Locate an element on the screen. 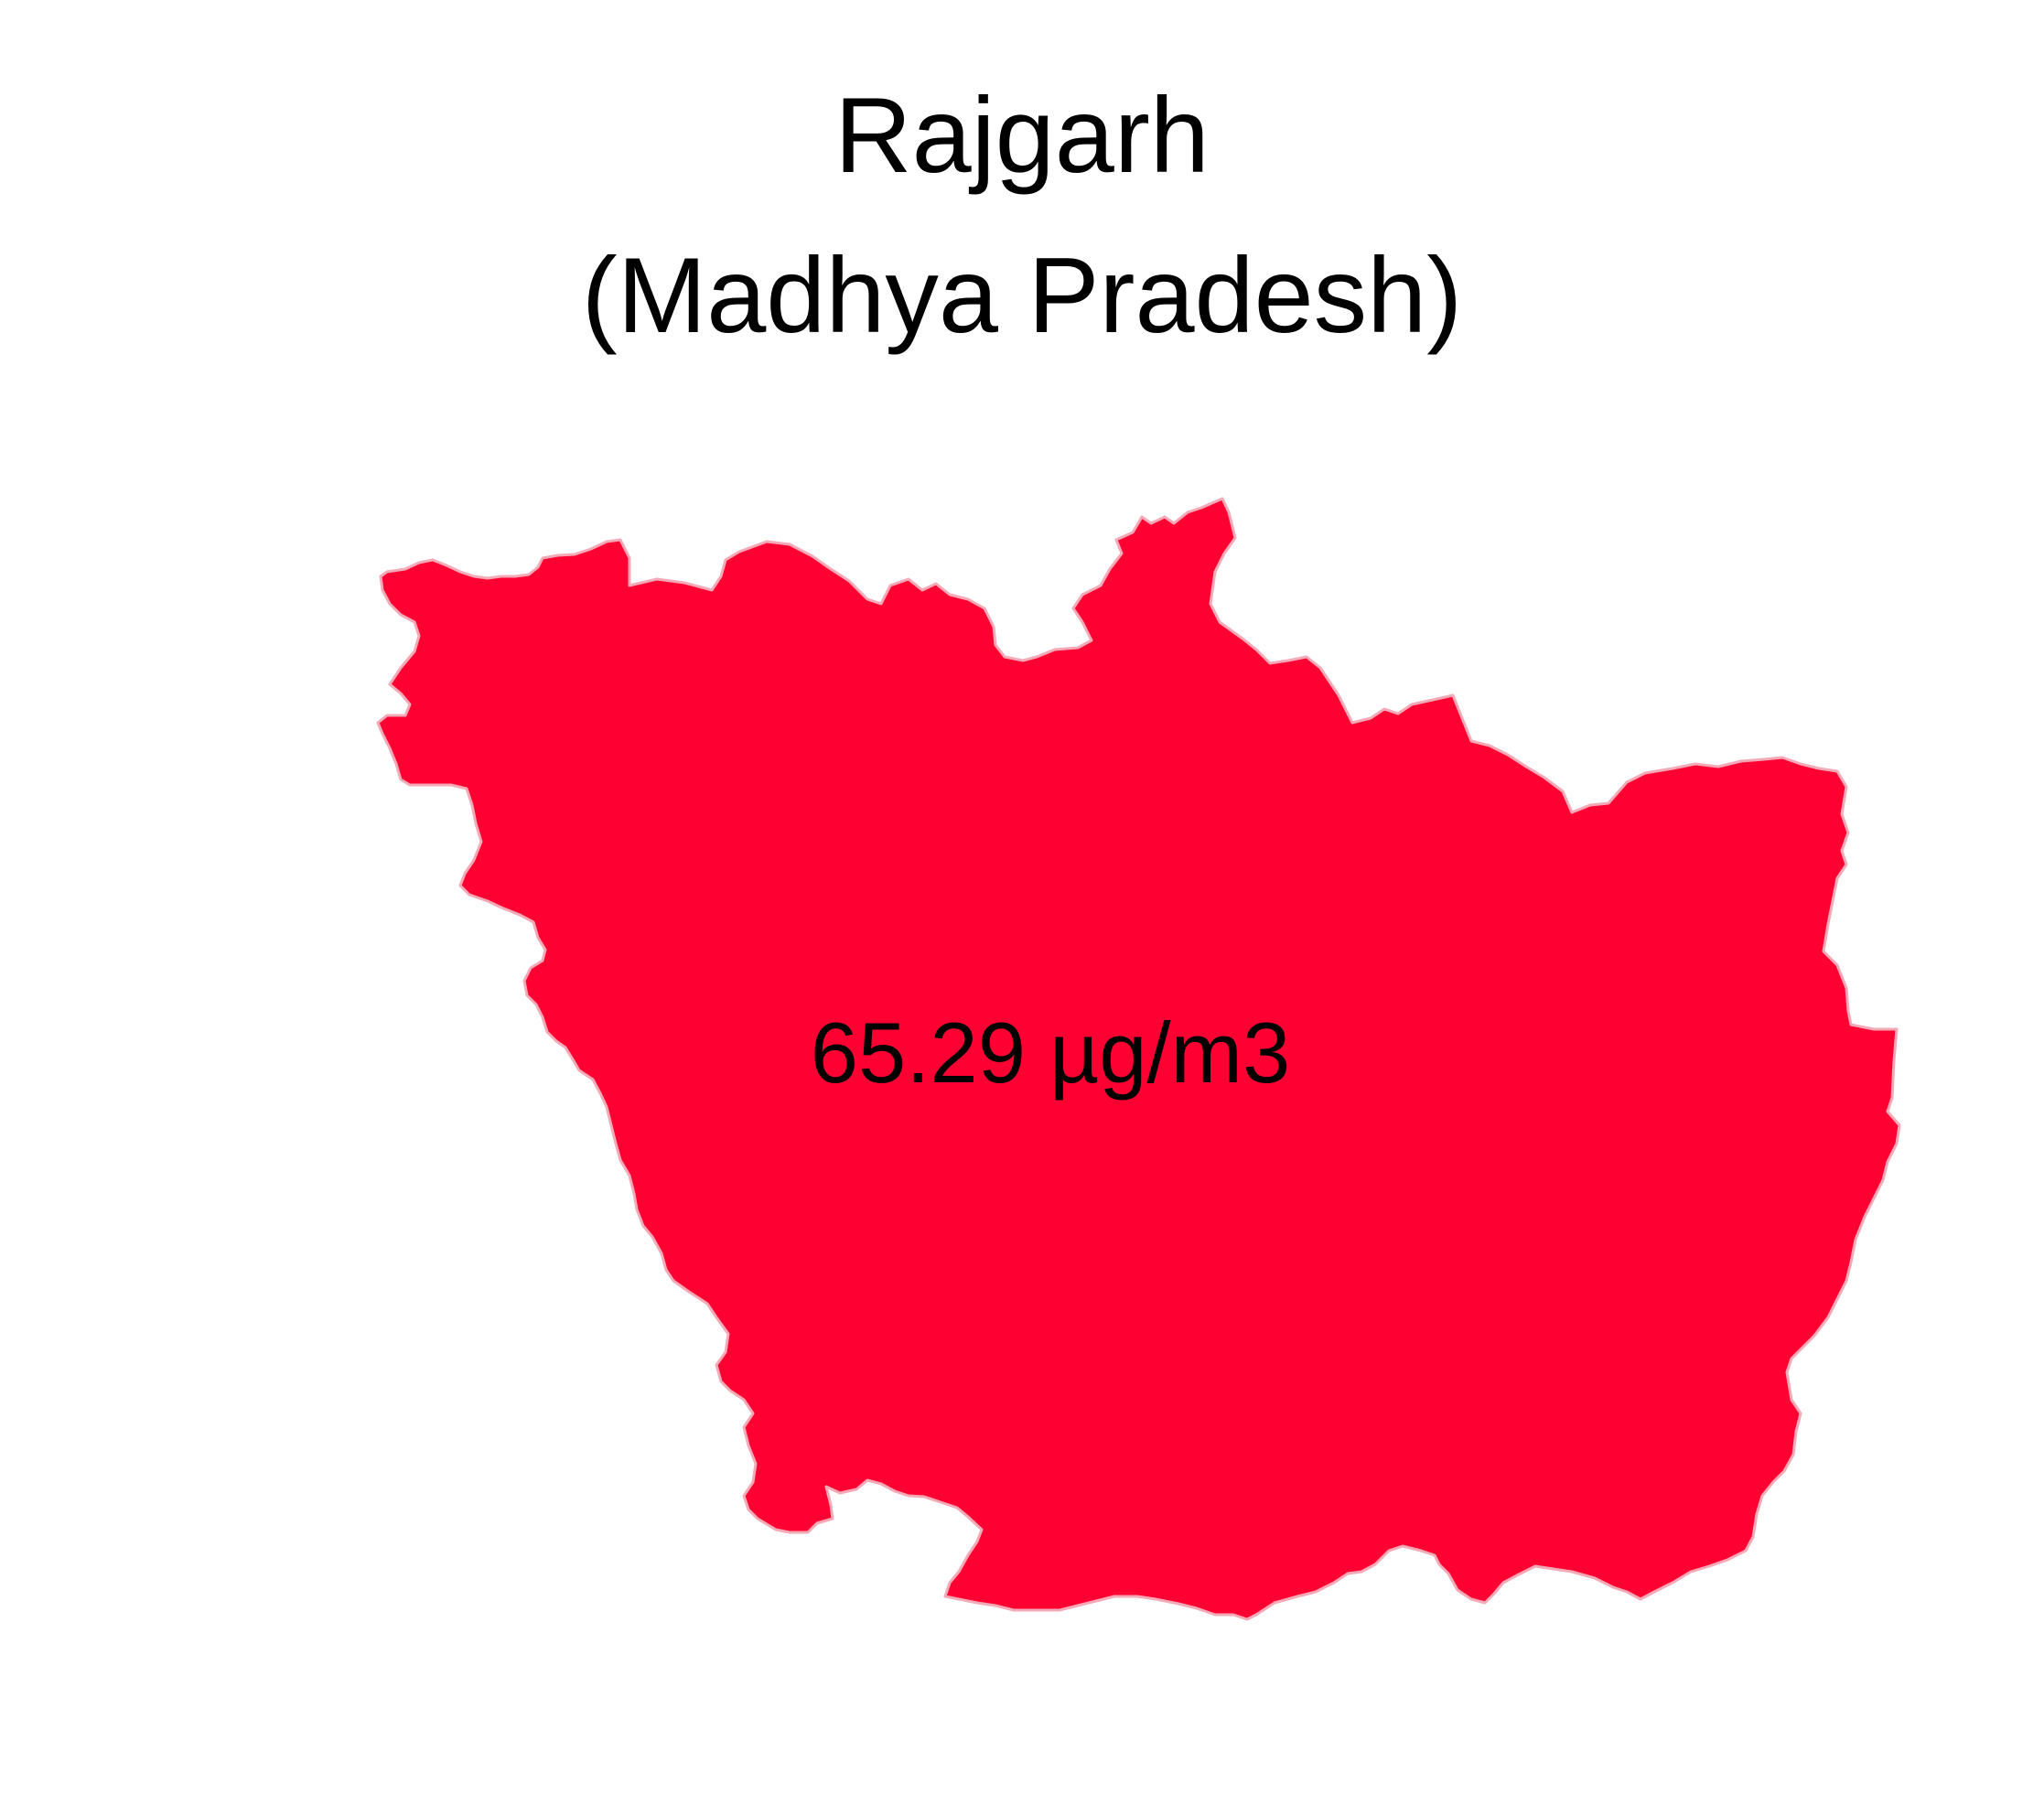 The width and height of the screenshot is (2044, 1805). map-title: Rajgarh is located at coordinates (1022, 135).